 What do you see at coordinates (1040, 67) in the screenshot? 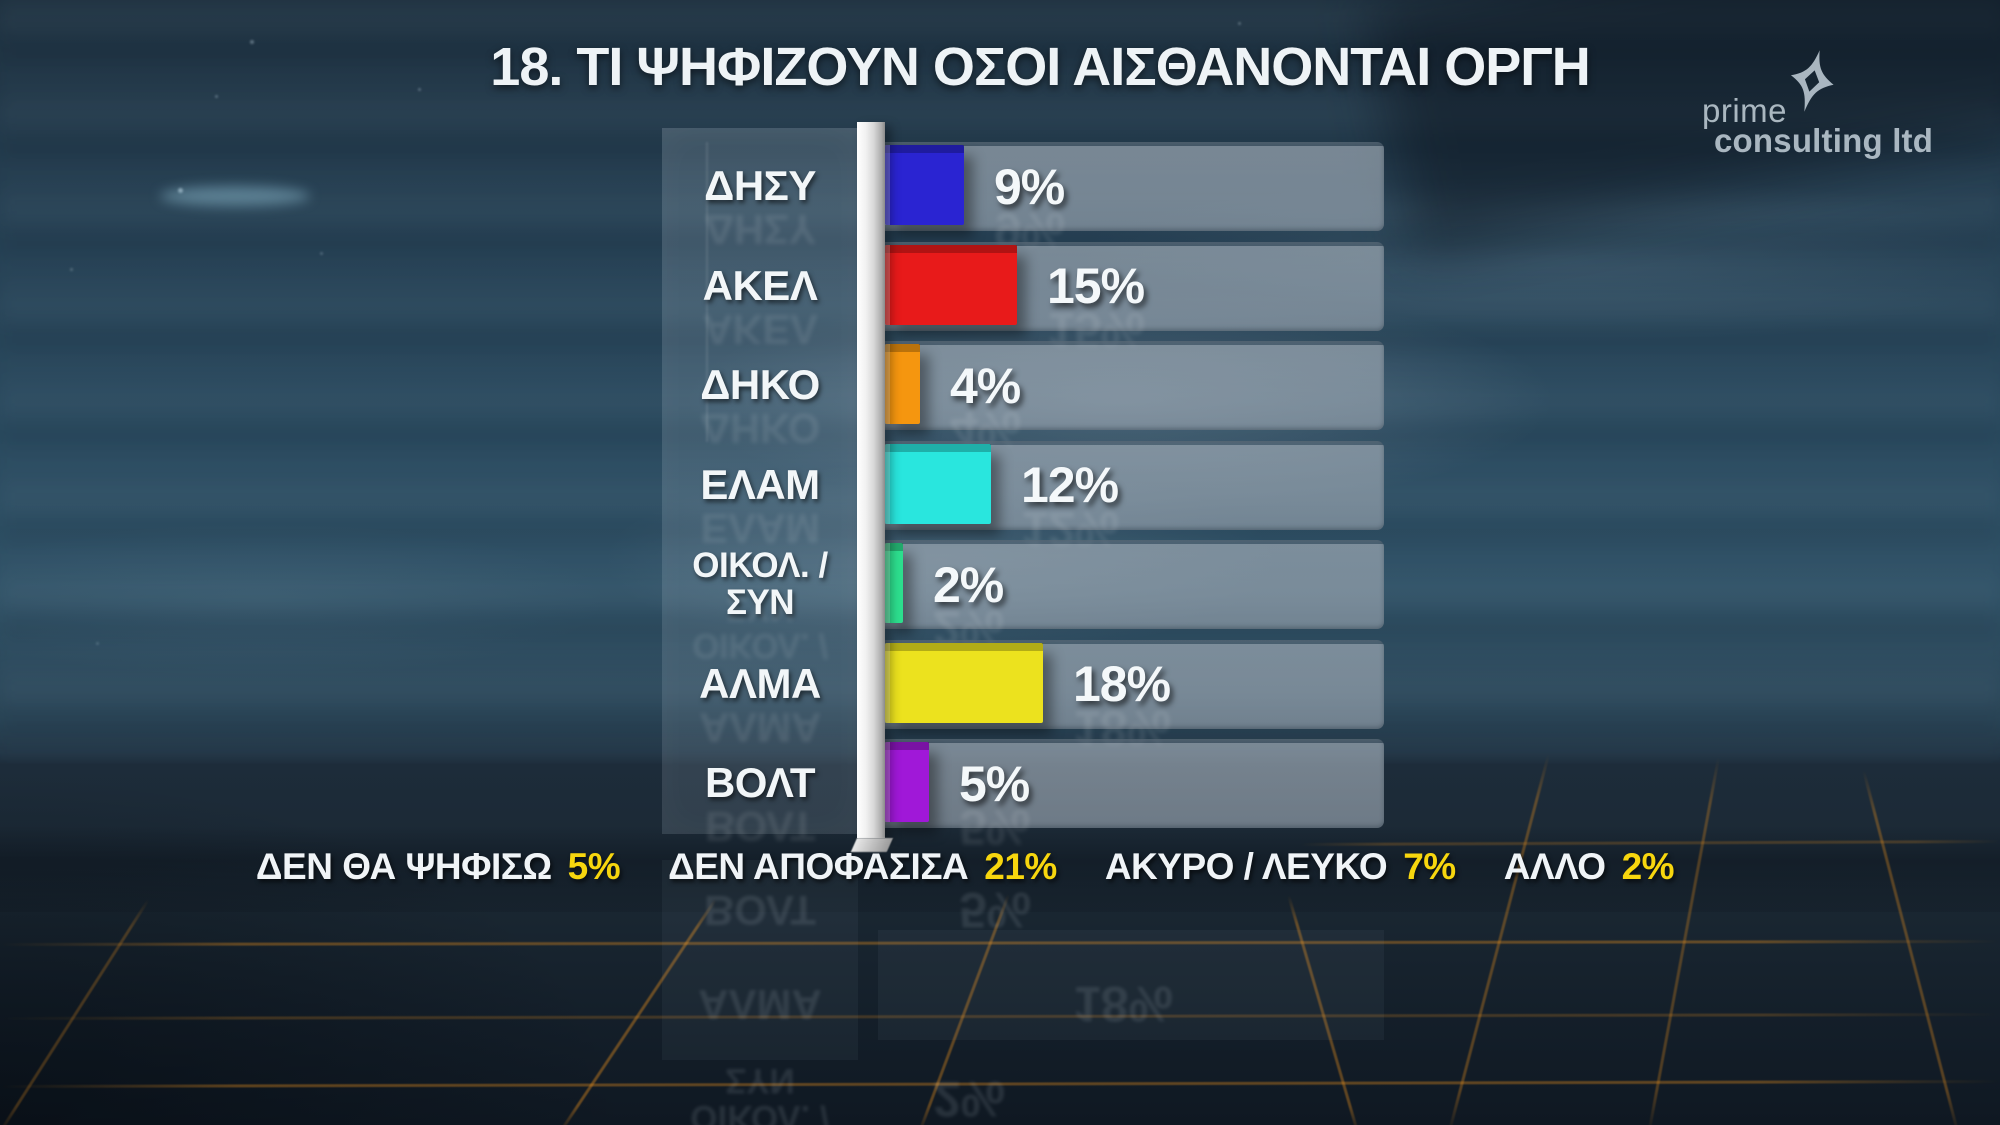
I see `chart-title: 18. ΤΙ ΨΗΦΙΖΟΥΝ ΟΣΟΙ ΑΙΣΘΑΝΟΝΤΑΙ ΟΡΓΗ` at bounding box center [1040, 67].